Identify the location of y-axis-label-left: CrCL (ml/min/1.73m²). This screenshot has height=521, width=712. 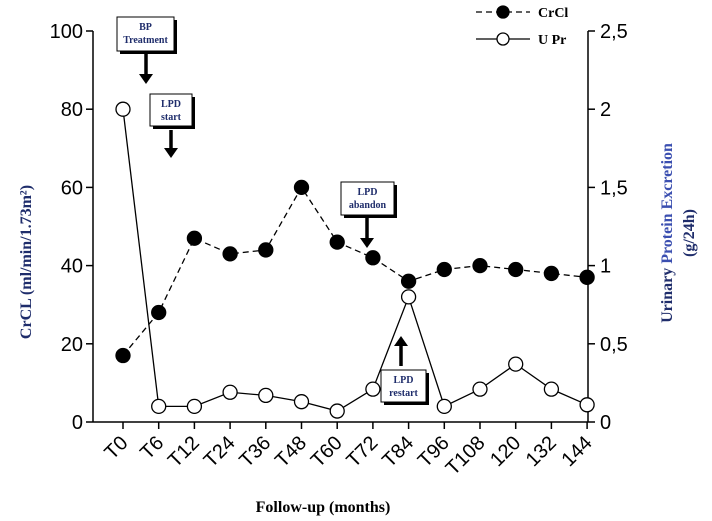
(26, 262).